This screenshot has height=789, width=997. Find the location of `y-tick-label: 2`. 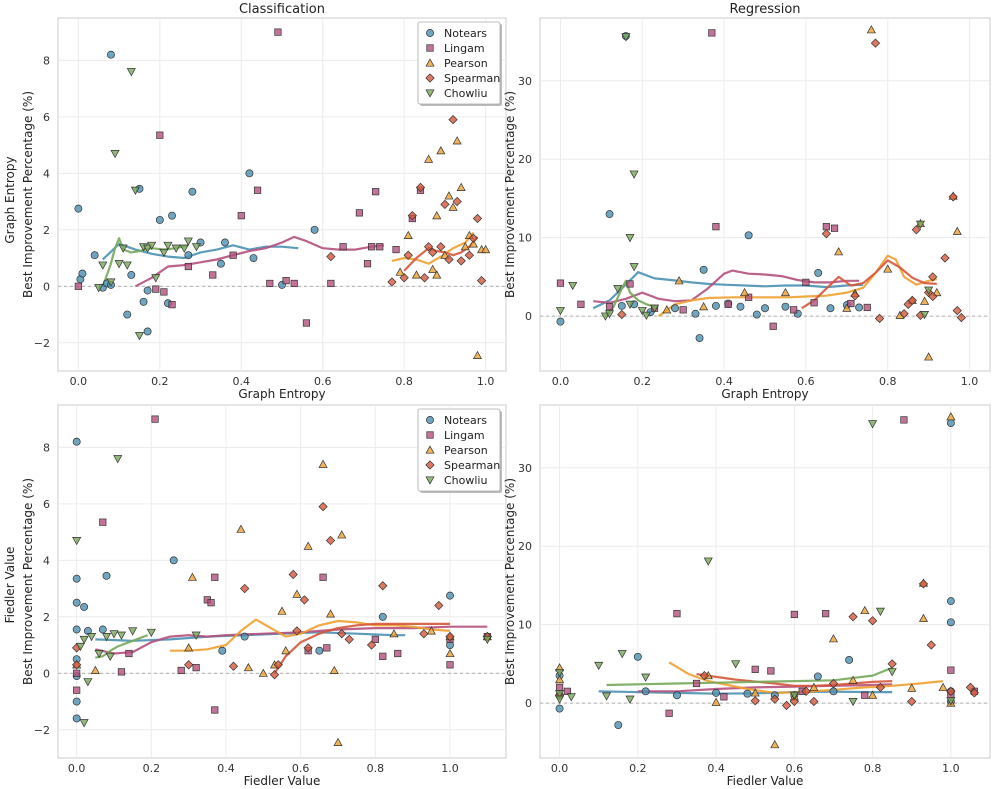

y-tick-label: 2 is located at coordinates (46, 230).